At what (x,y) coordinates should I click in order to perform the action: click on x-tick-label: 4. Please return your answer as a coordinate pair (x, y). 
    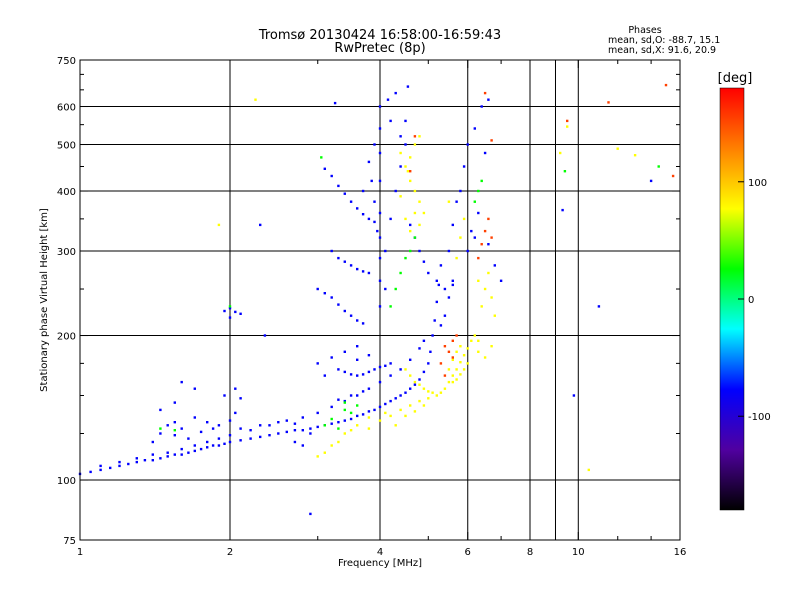
    Looking at the image, I should click on (380, 552).